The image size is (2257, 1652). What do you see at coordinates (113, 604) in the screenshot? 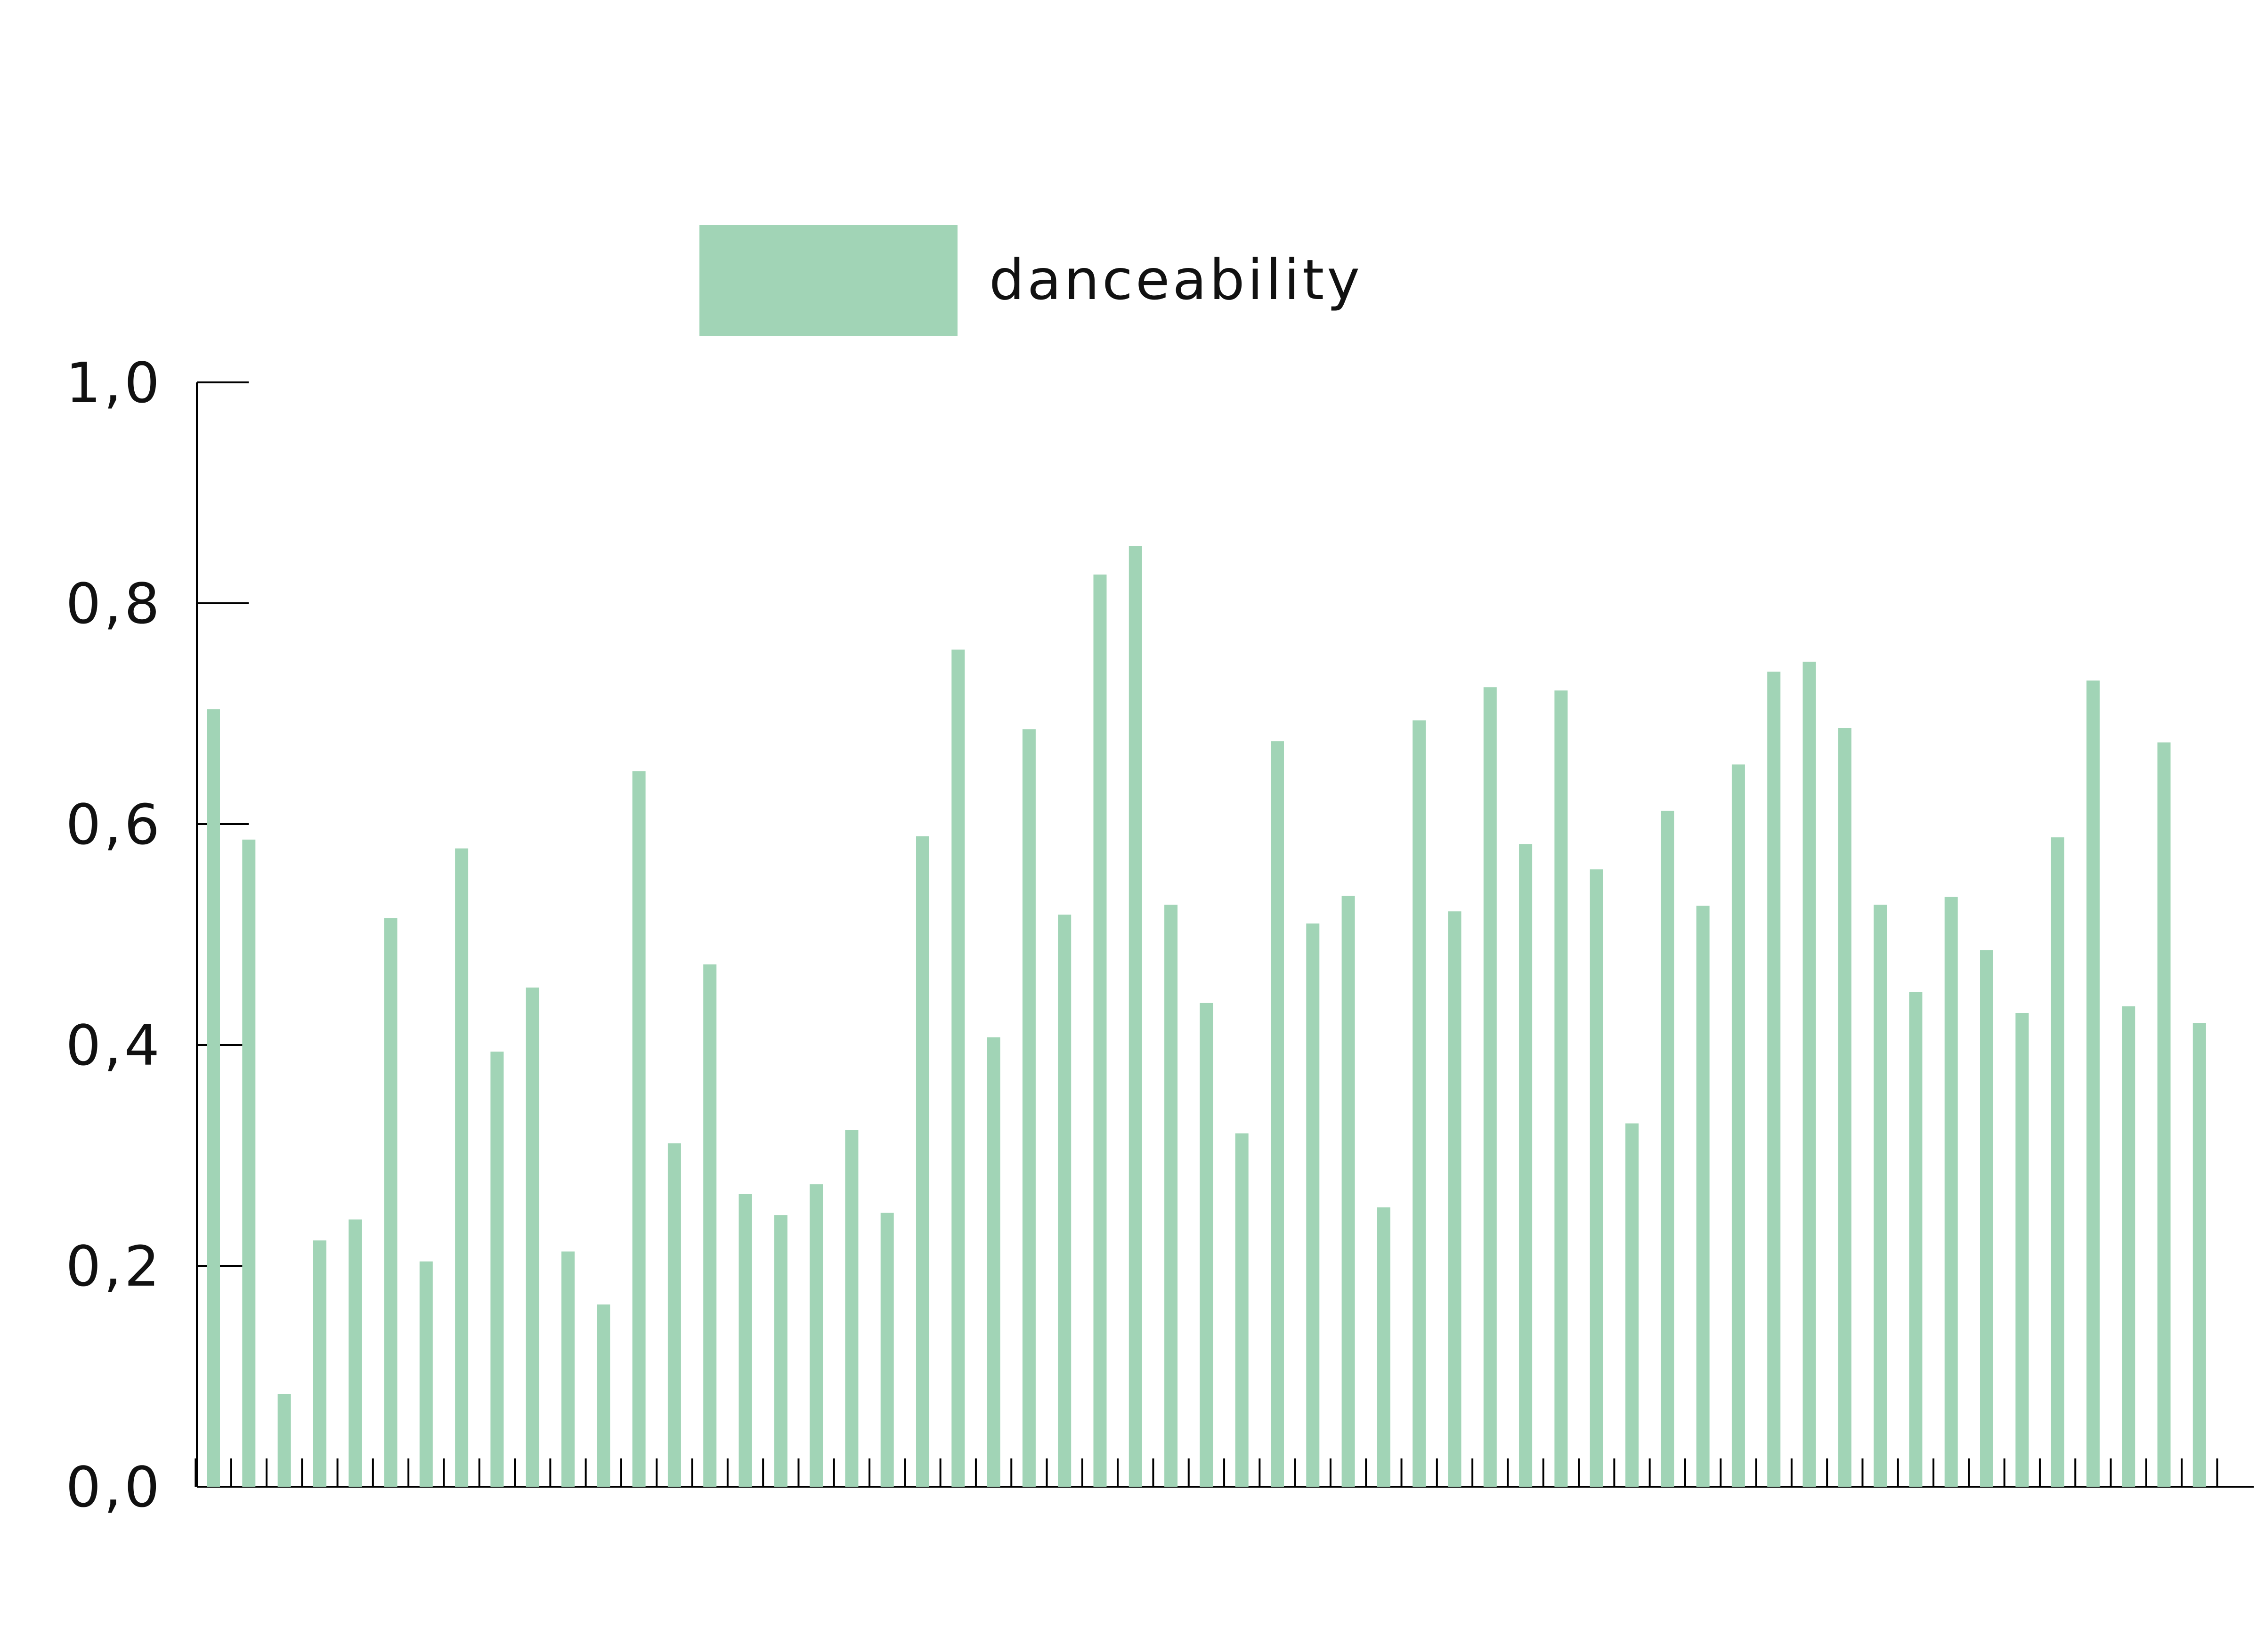
I see `y-tick-label: 0,8` at bounding box center [113, 604].